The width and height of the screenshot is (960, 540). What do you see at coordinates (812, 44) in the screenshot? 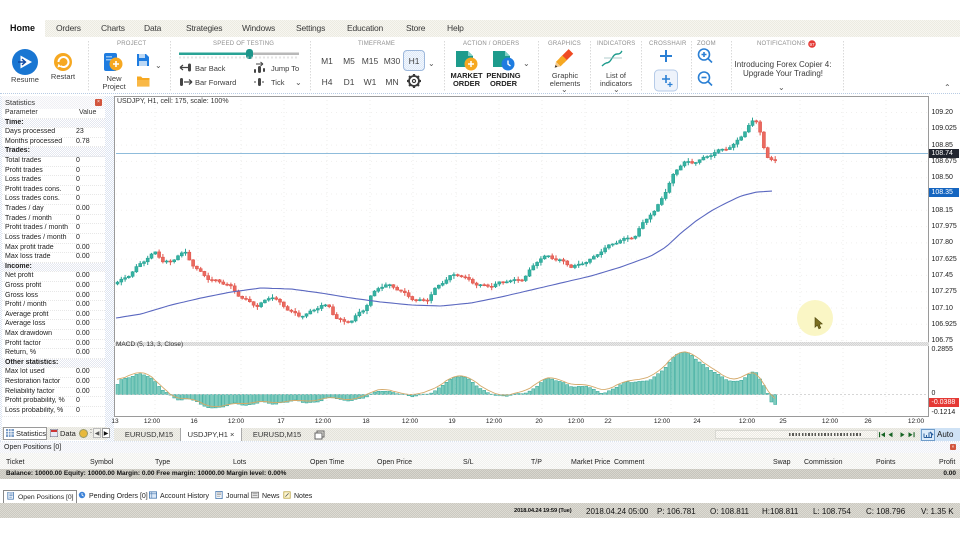
I see `svg-text: 97` at bounding box center [812, 44].